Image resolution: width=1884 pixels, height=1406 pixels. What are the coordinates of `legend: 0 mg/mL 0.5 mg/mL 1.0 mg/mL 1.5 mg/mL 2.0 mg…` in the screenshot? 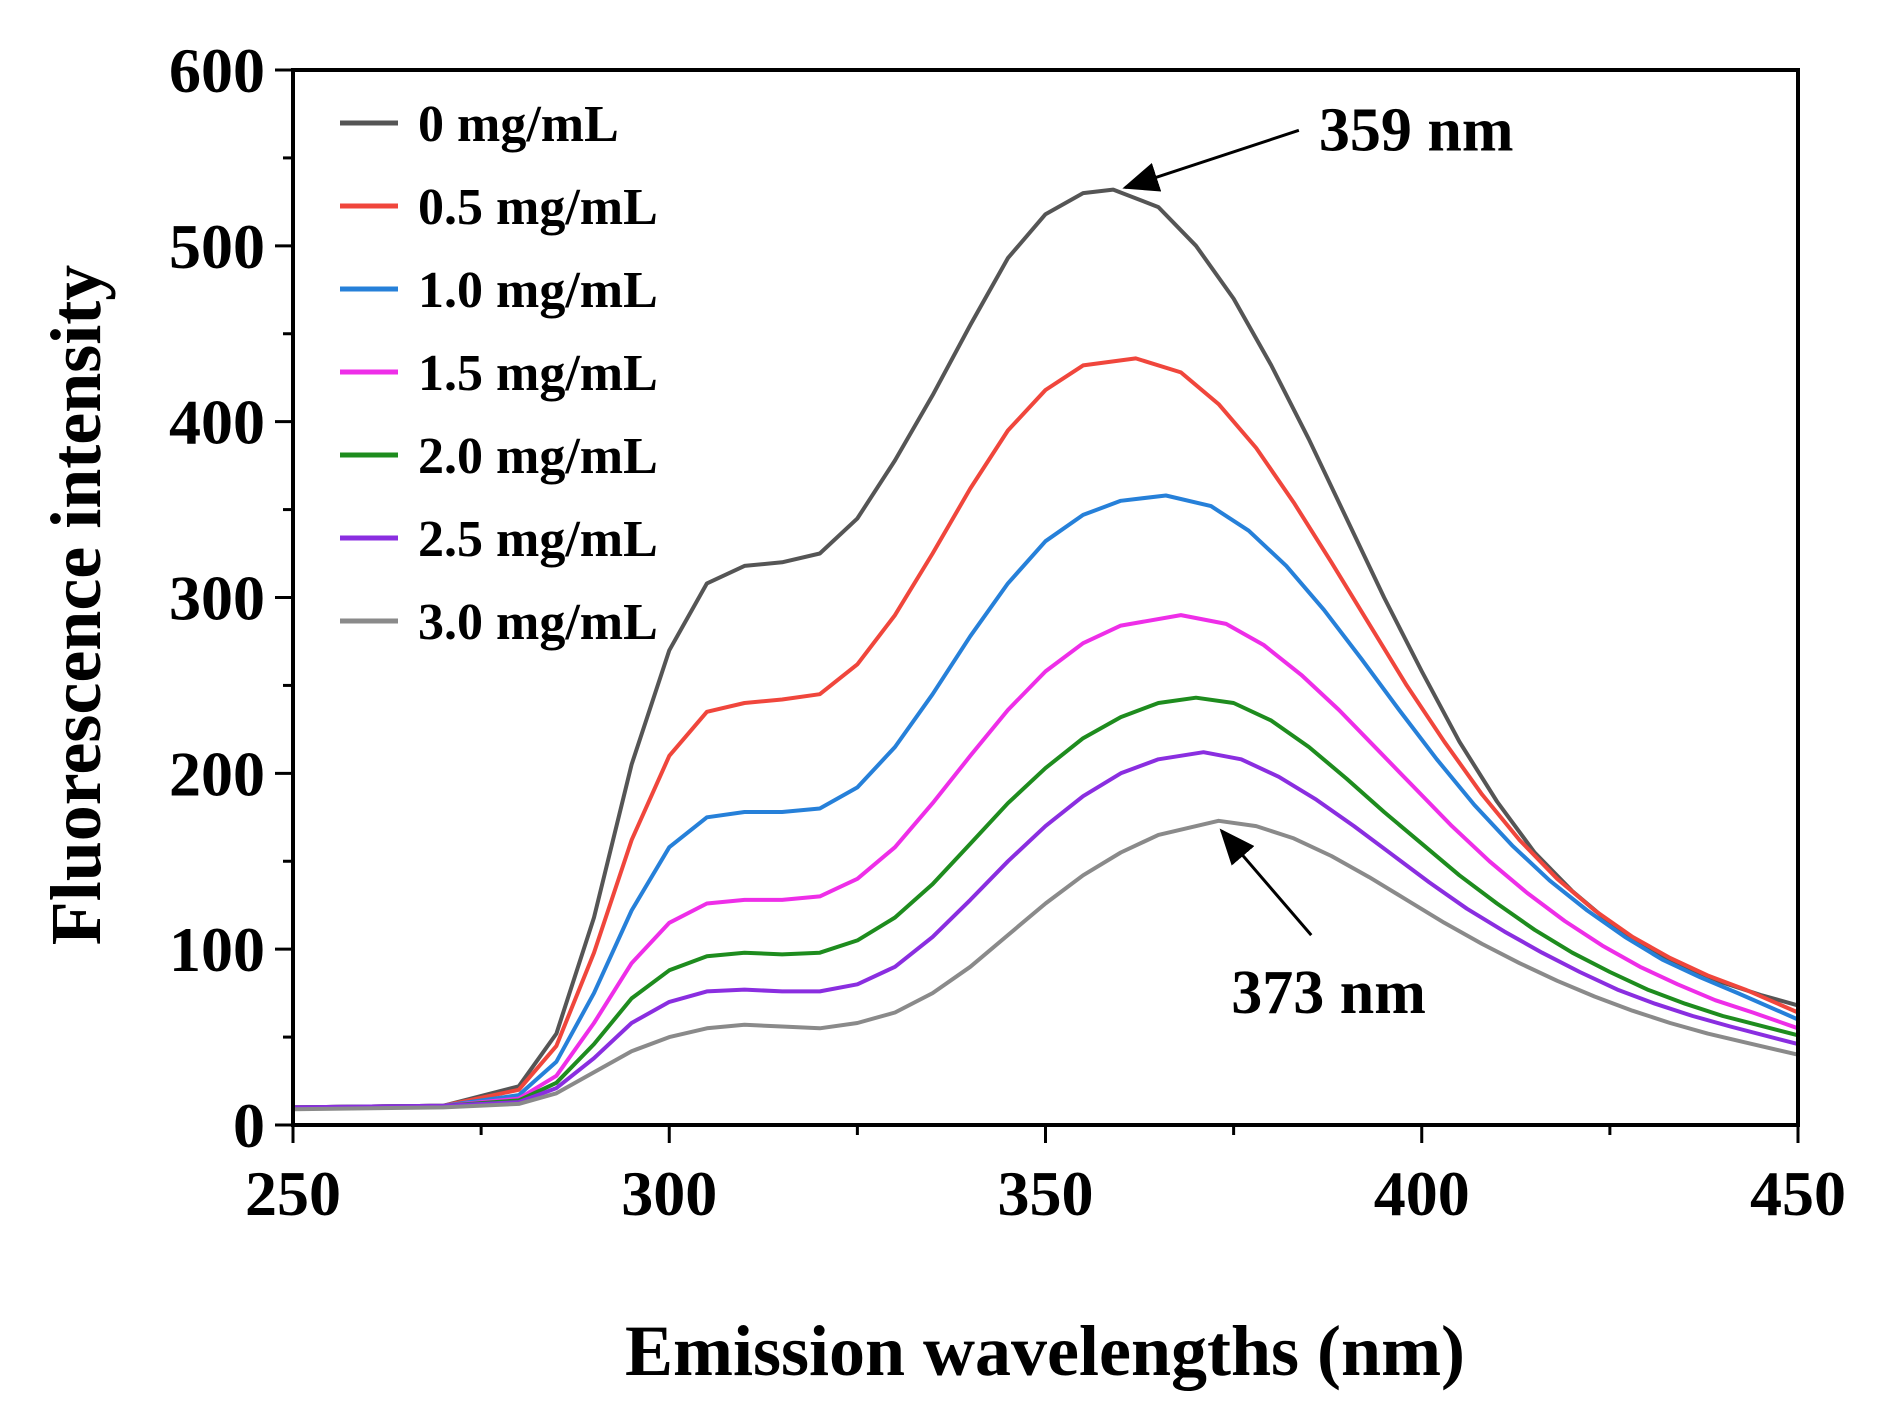 It's located at (499, 373).